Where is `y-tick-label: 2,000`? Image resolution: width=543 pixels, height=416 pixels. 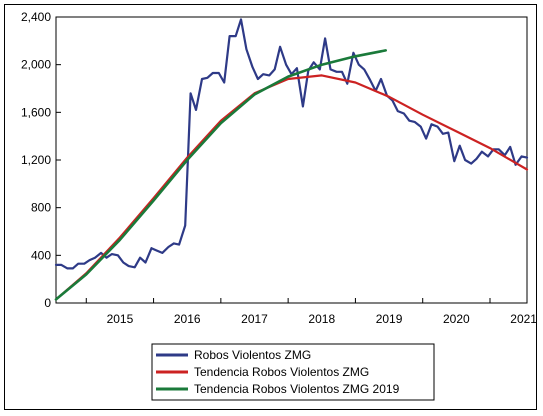
y-tick-label: 2,000 is located at coordinates (36, 65).